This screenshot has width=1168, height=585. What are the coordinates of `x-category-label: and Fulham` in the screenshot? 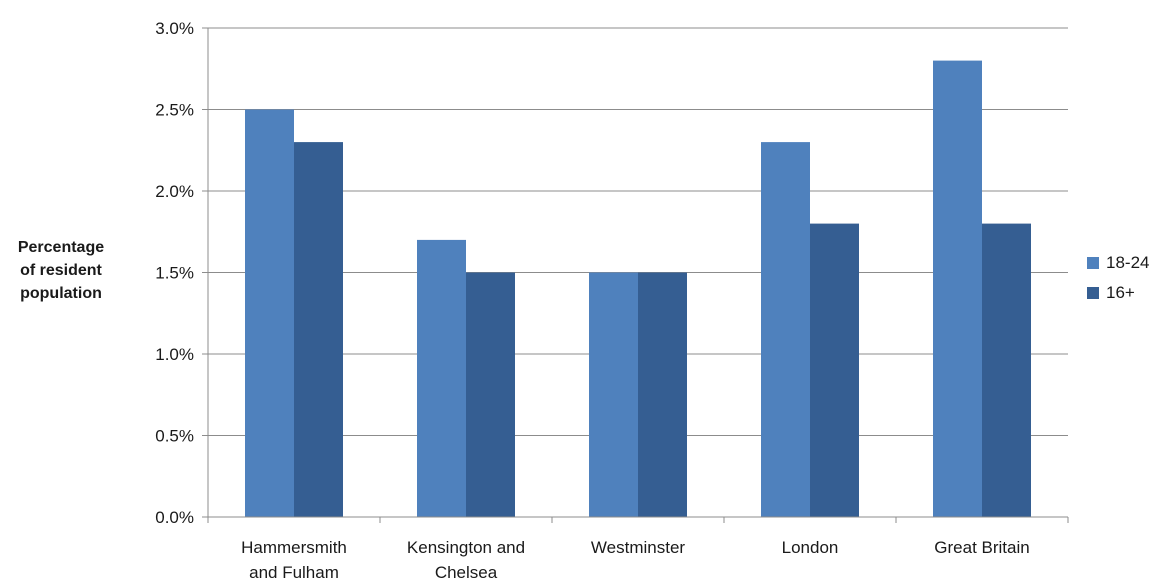 It's located at (294, 572).